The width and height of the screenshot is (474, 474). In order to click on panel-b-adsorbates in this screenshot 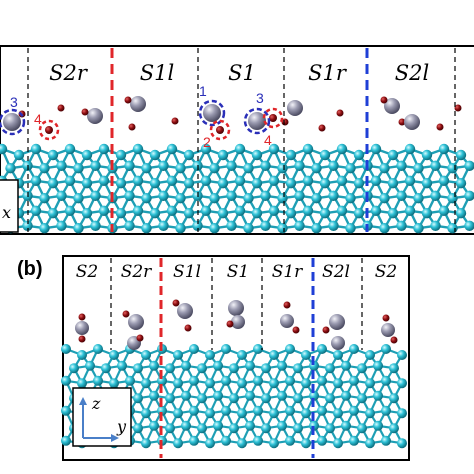, I will do `click(236, 324)`.